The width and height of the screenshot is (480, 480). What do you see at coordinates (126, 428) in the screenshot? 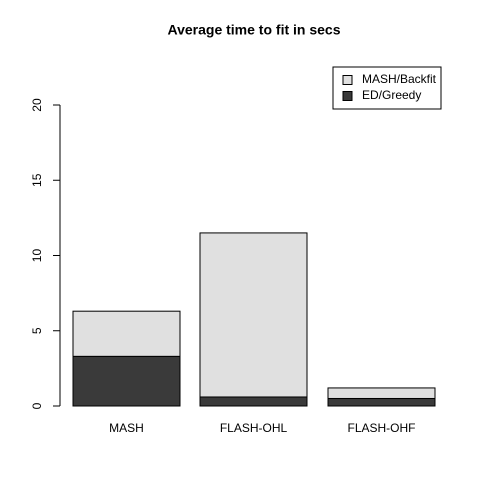
I see `x-tick-label: MASH` at bounding box center [126, 428].